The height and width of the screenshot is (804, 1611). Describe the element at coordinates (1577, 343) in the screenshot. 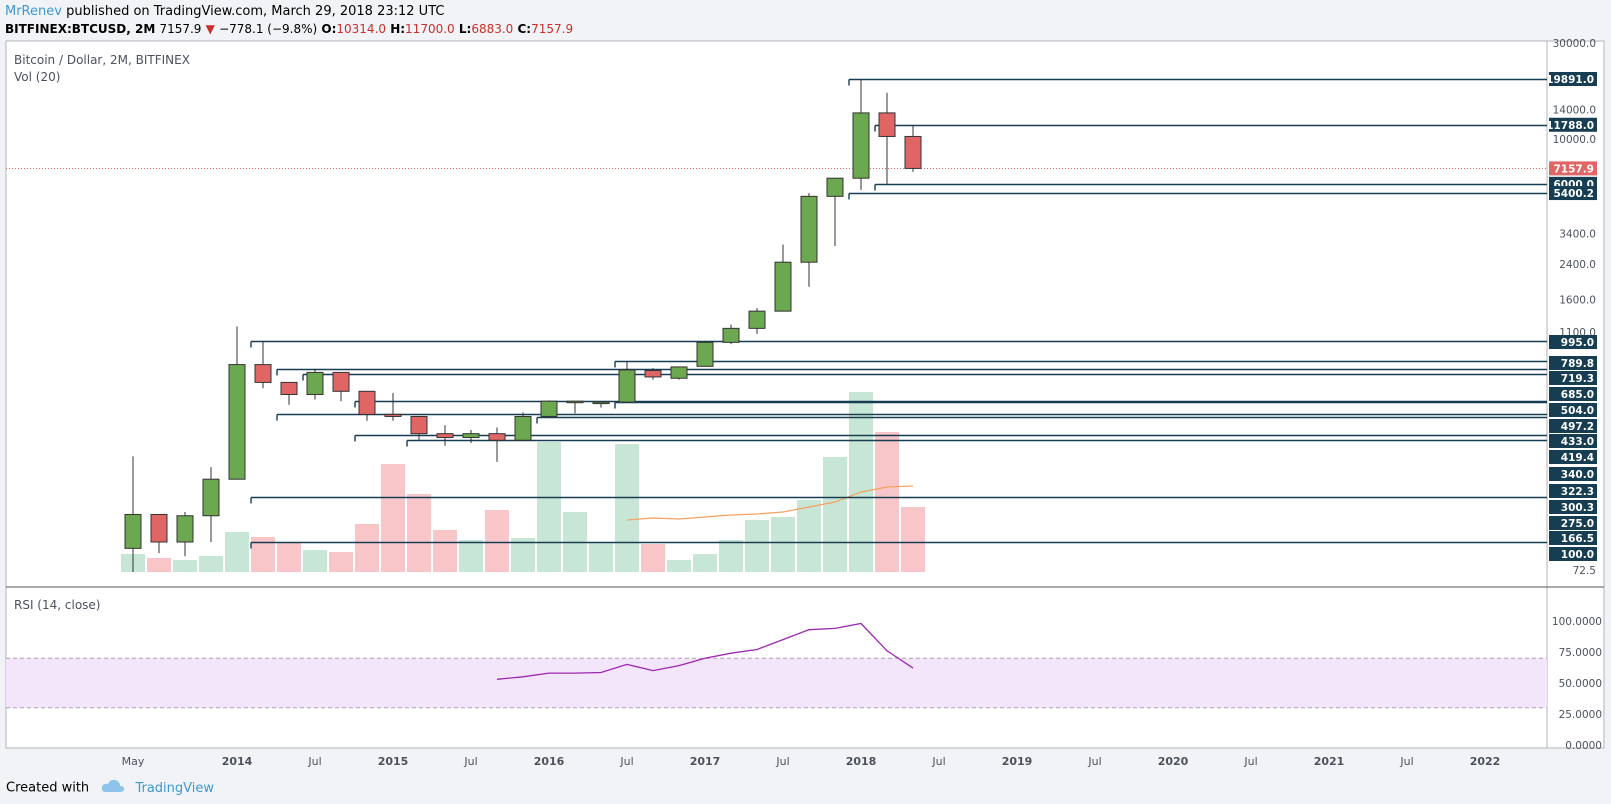

I see `level-tag-label: 995.0` at that location.